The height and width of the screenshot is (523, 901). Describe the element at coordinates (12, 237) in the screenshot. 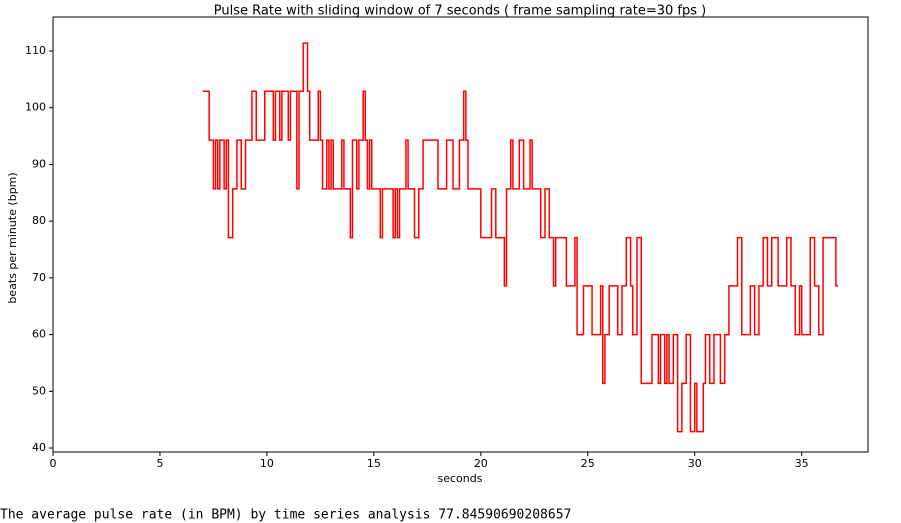

I see `y-axis-label: beats per minute (bpm)` at that location.